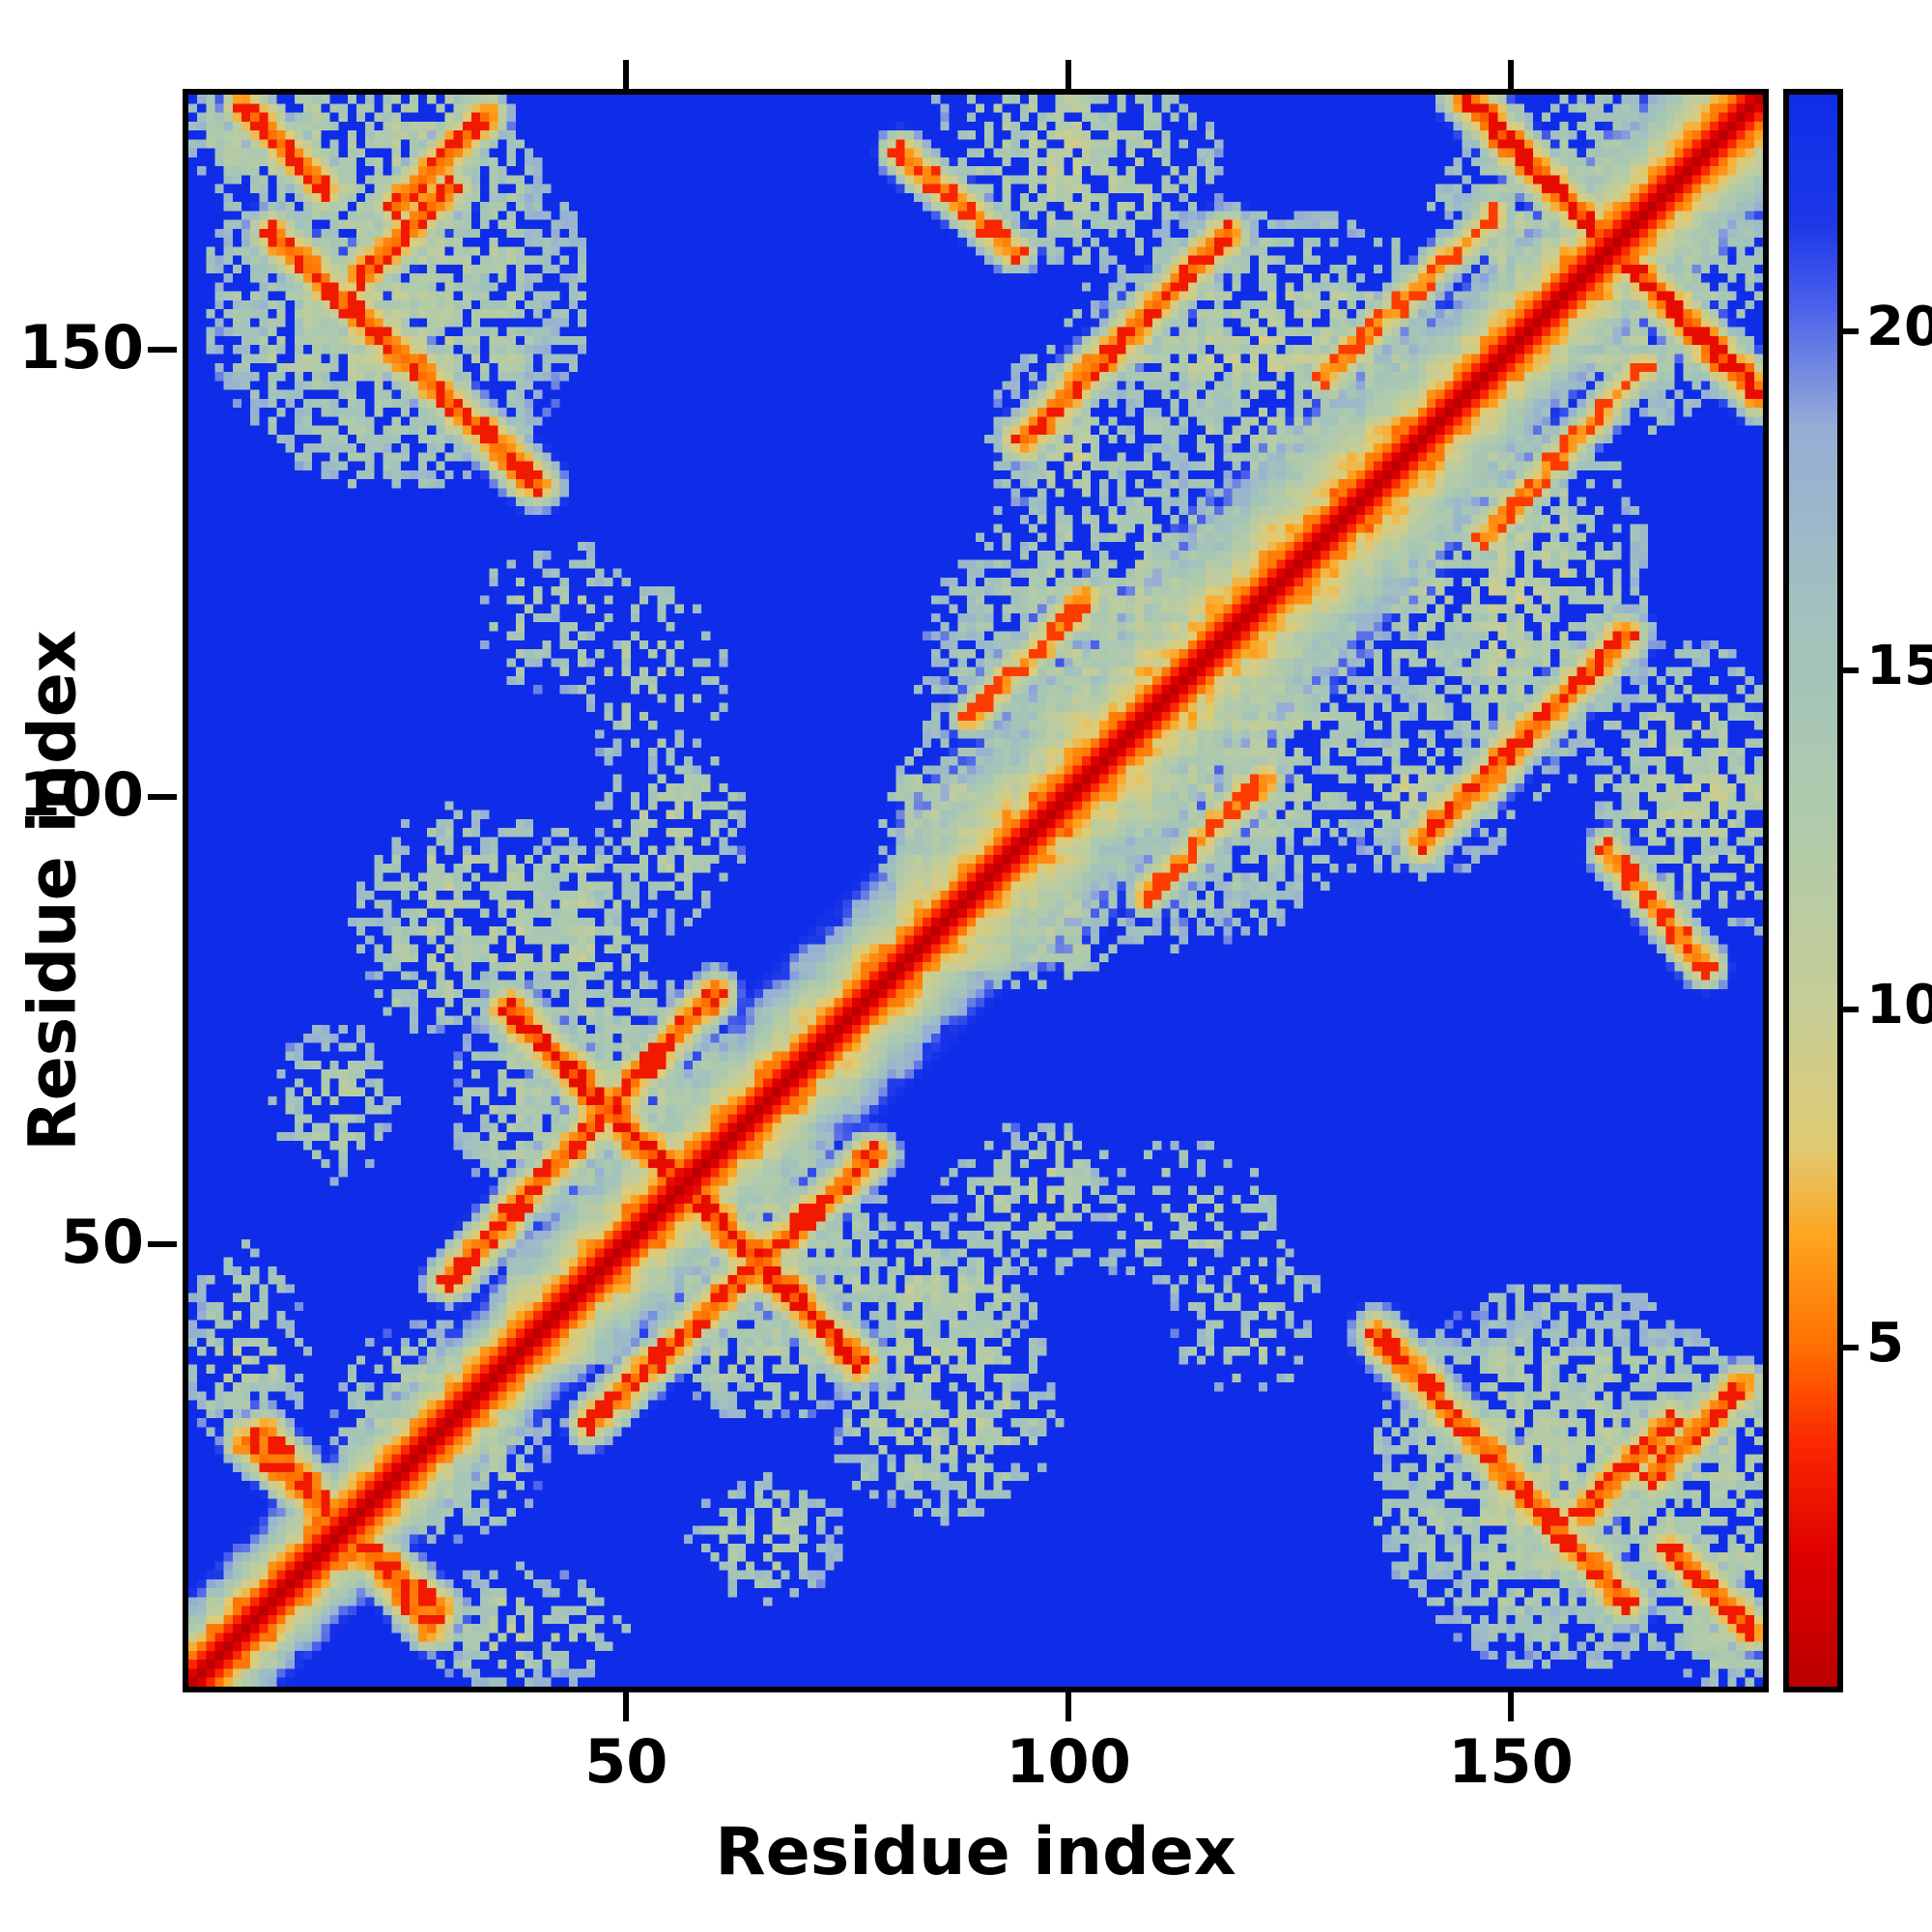 The height and width of the screenshot is (1932, 1932). I want to click on x-tick-label: 100, so click(1068, 1761).